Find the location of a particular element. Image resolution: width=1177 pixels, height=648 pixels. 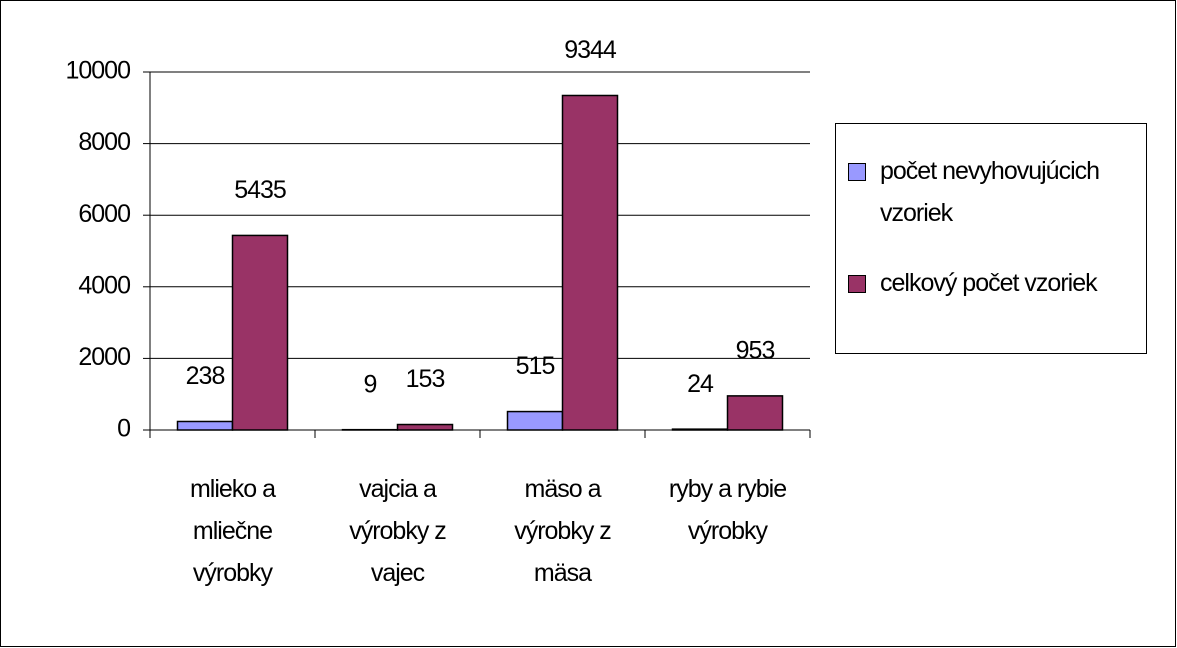

legend-entry: celkový počet vzoriek is located at coordinates (995, 283).